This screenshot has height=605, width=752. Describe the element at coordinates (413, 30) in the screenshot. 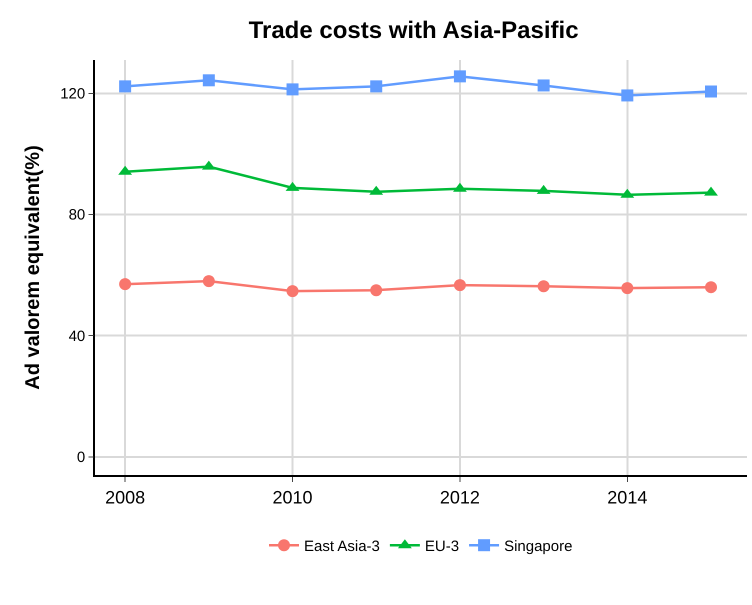

I see `chart-title: Trade costs with Asia-Pasific` at that location.